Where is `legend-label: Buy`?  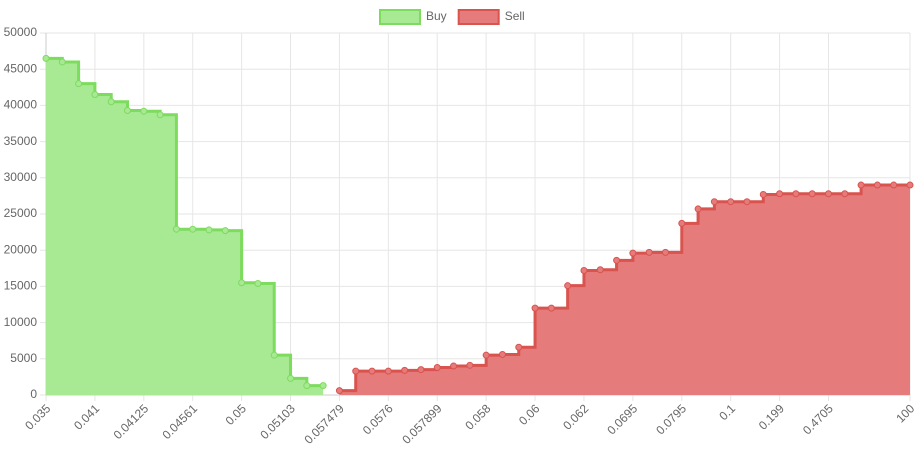 legend-label: Buy is located at coordinates (436, 16).